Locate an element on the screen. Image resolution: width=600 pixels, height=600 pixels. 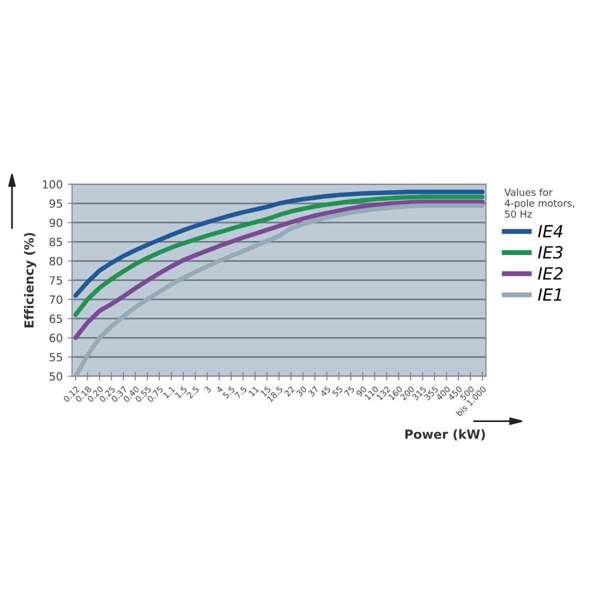
y-tick-label: 75 is located at coordinates (56, 280).